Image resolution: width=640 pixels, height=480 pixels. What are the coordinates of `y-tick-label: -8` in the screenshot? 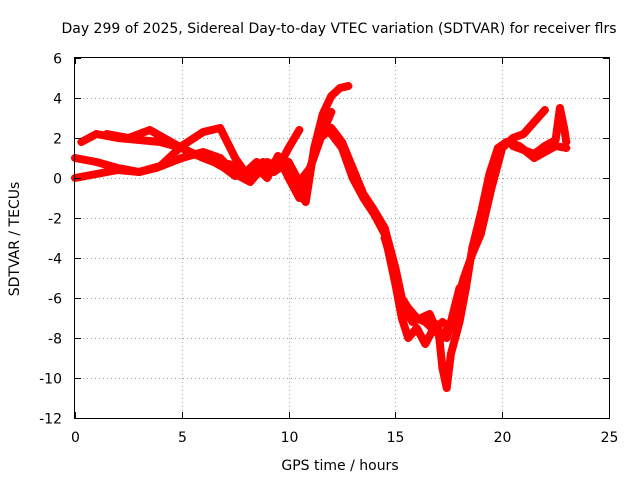 It's located at (55, 340).